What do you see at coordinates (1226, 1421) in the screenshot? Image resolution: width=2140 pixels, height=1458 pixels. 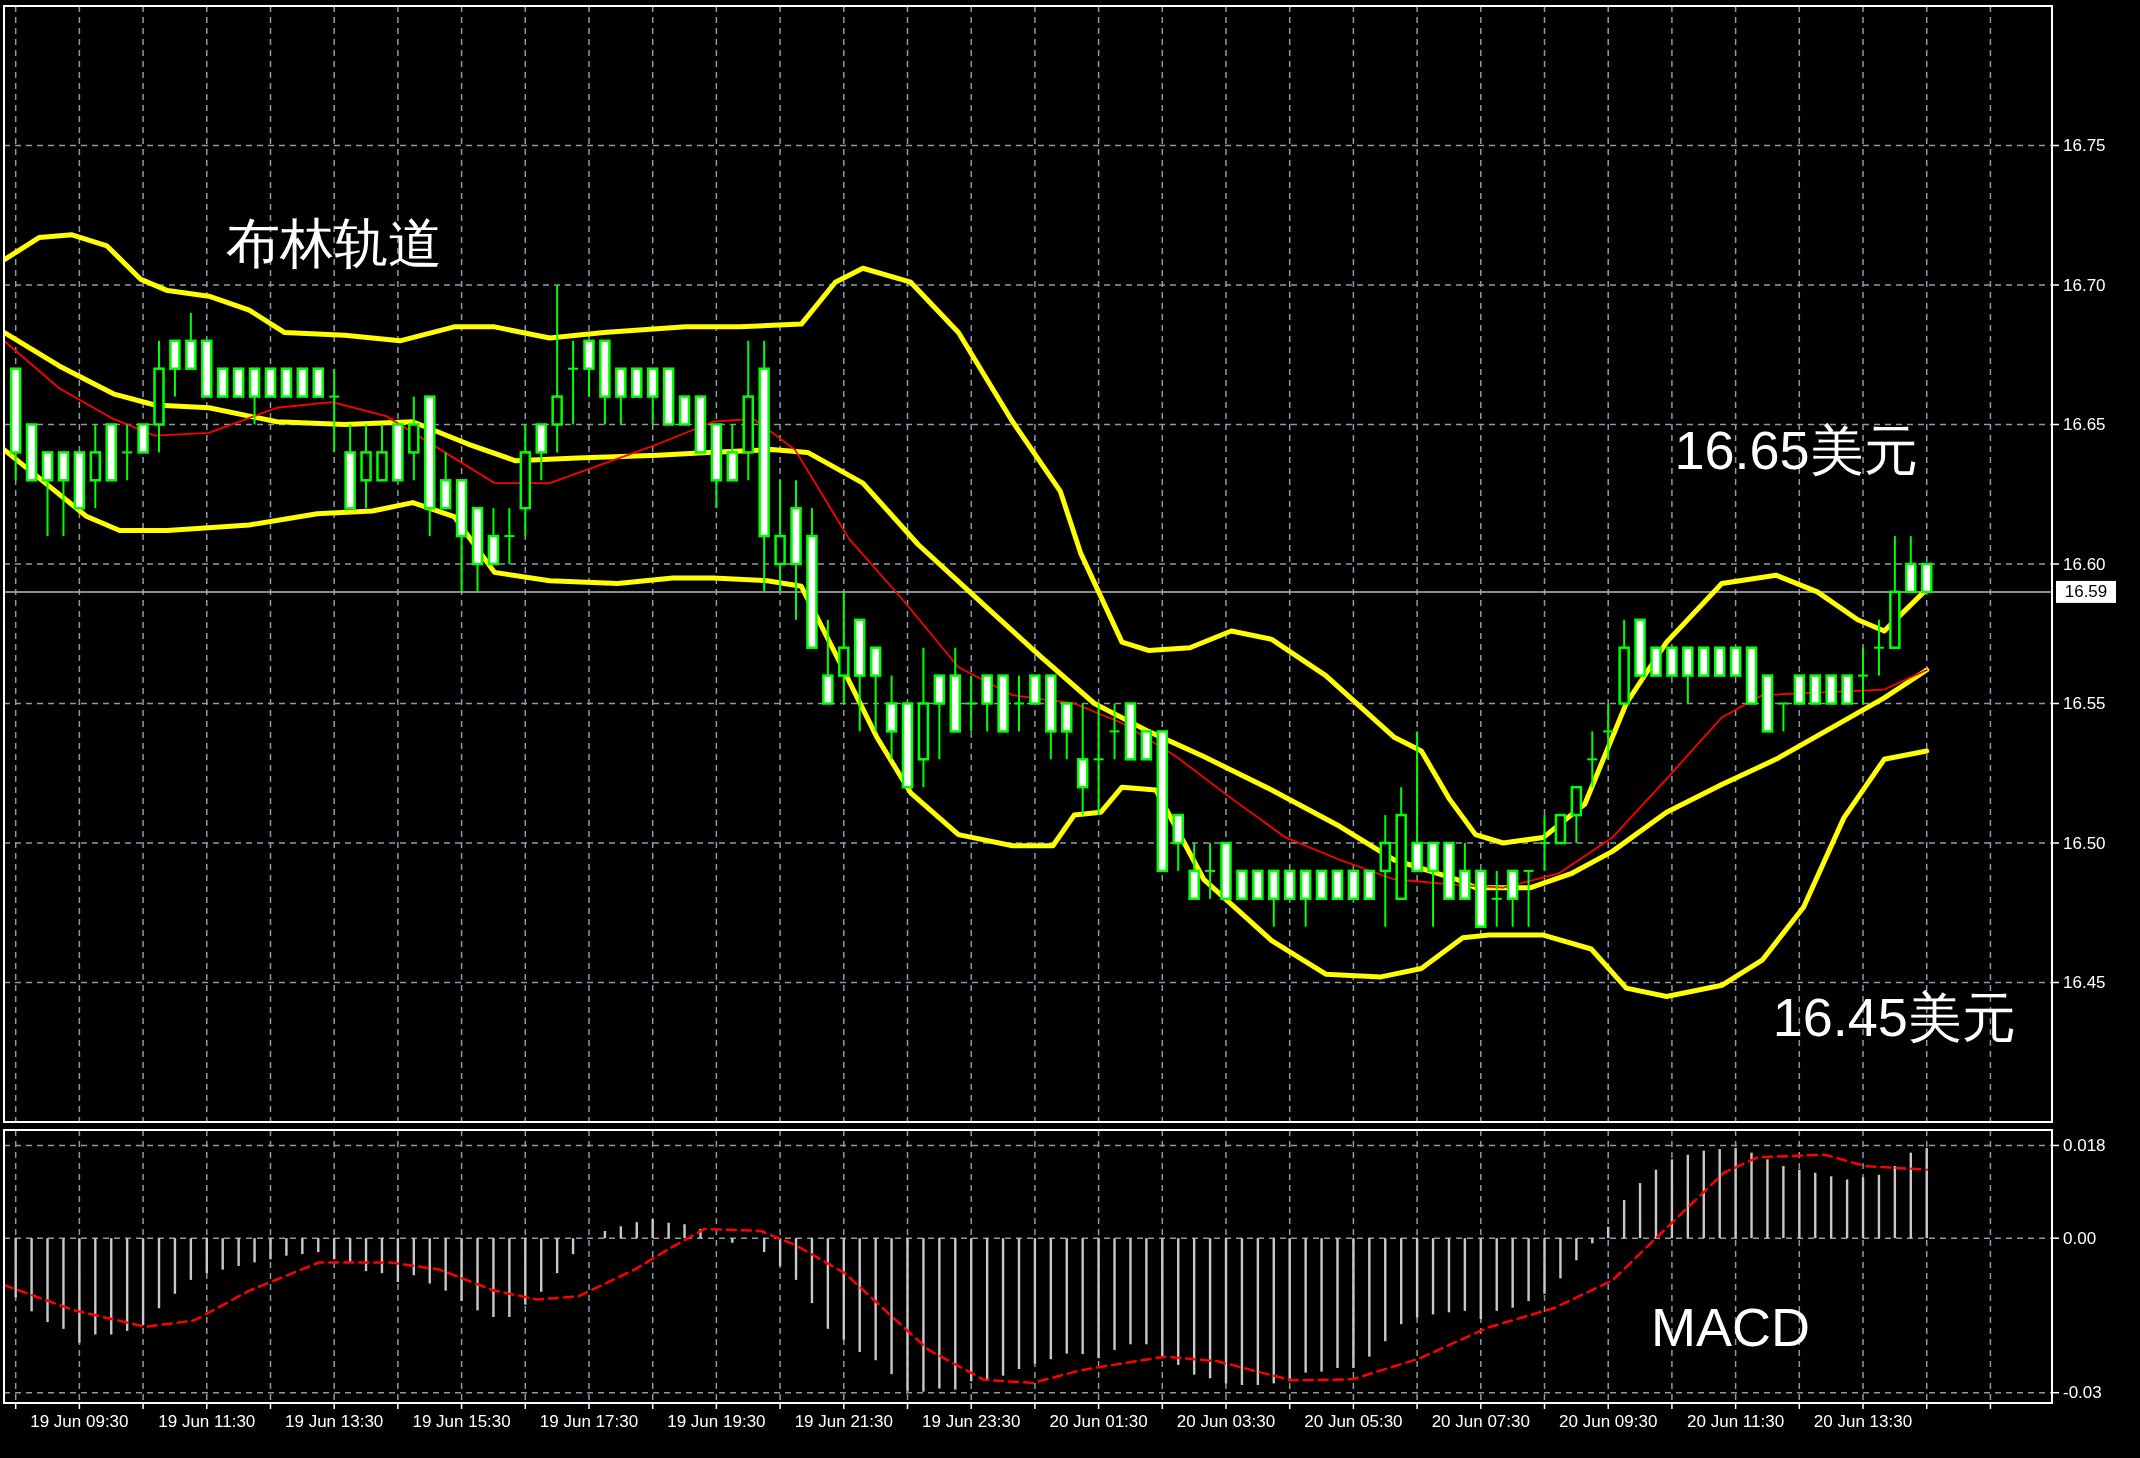 I see `x-tick-label: 20 Jun 03:30` at bounding box center [1226, 1421].